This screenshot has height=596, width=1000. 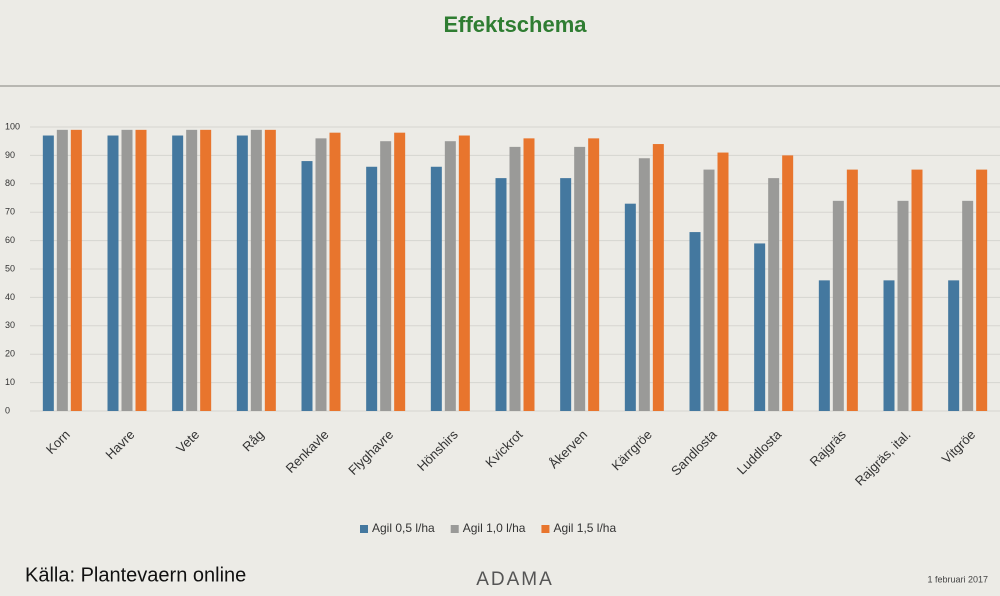 I want to click on y-tick-label: 60, so click(x=10, y=240).